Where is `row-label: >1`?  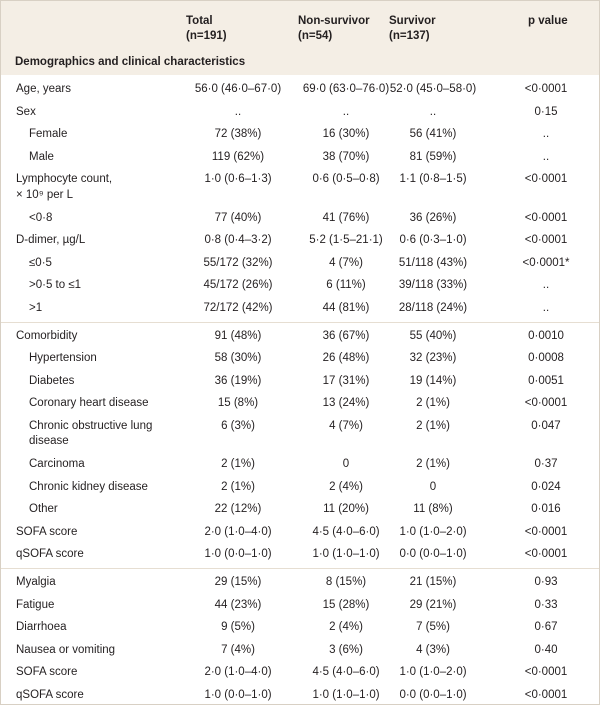
row-label: >1 is located at coordinates (36, 307).